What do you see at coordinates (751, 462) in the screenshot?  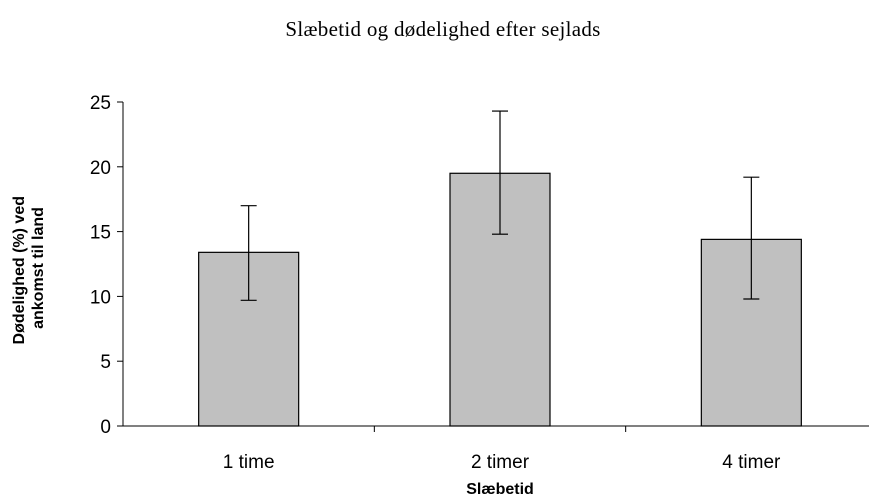 I see `x-tick-label: 4 timer` at bounding box center [751, 462].